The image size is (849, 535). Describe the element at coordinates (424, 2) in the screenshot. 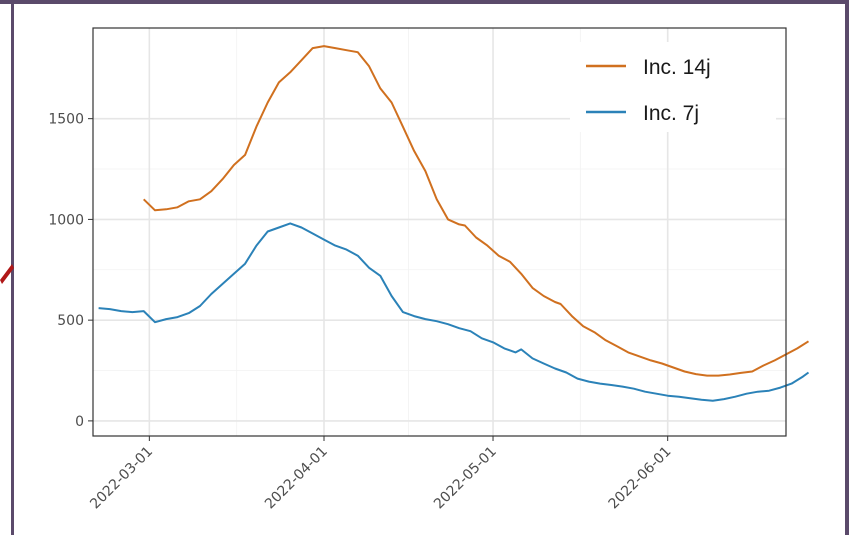

I see `frame-top-border` at that location.